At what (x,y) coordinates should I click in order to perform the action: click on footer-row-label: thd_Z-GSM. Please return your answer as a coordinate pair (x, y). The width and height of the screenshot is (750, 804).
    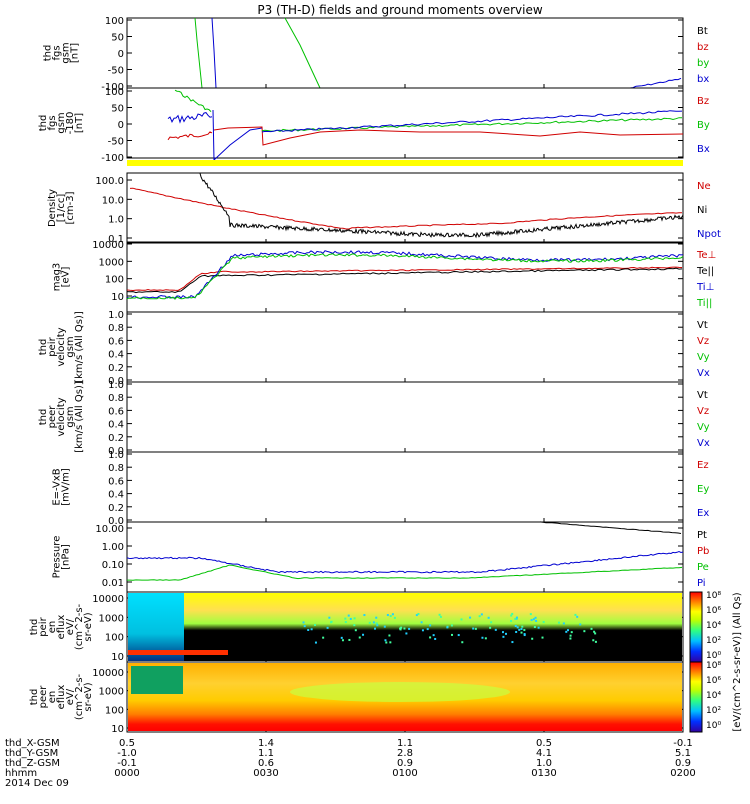
    Looking at the image, I should click on (32, 763).